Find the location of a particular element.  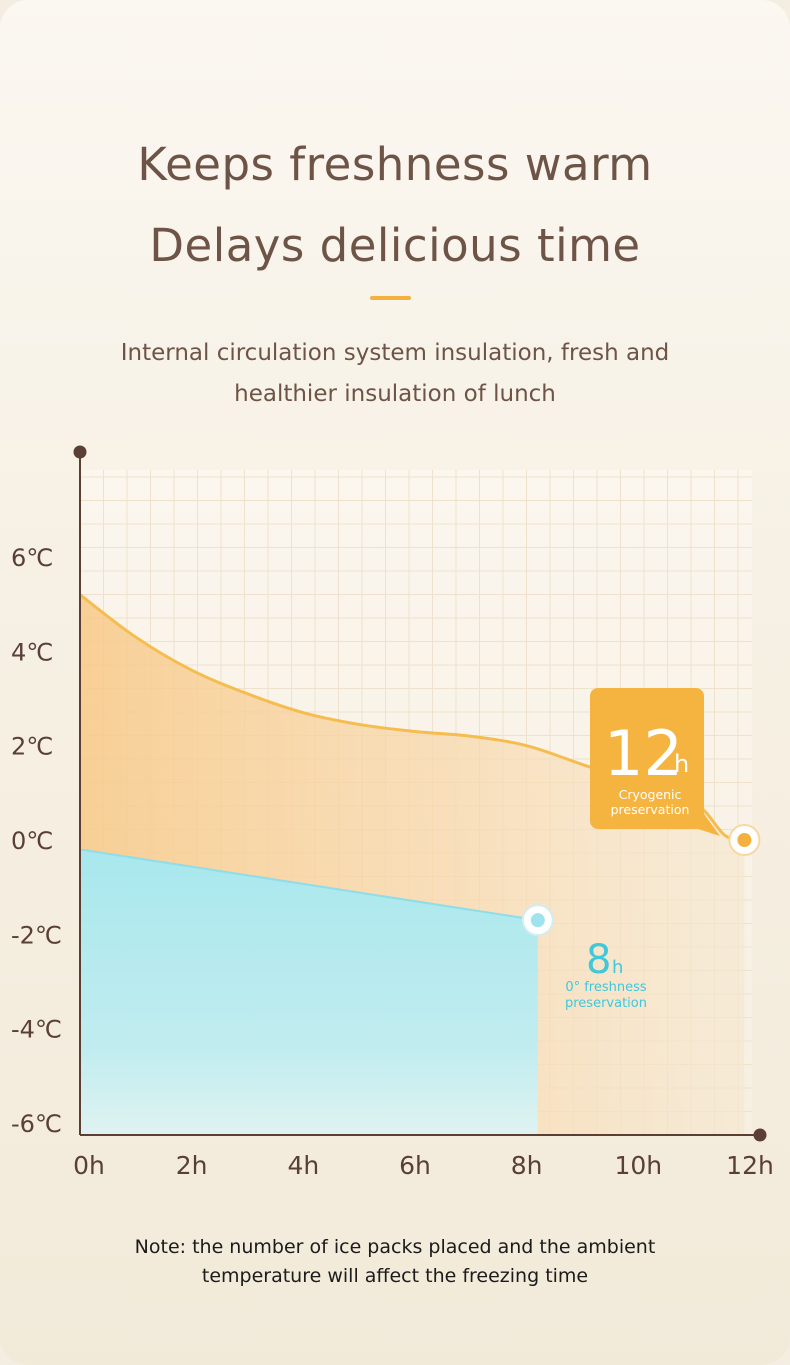

y-tick-label: -6℃ is located at coordinates (36, 1124).